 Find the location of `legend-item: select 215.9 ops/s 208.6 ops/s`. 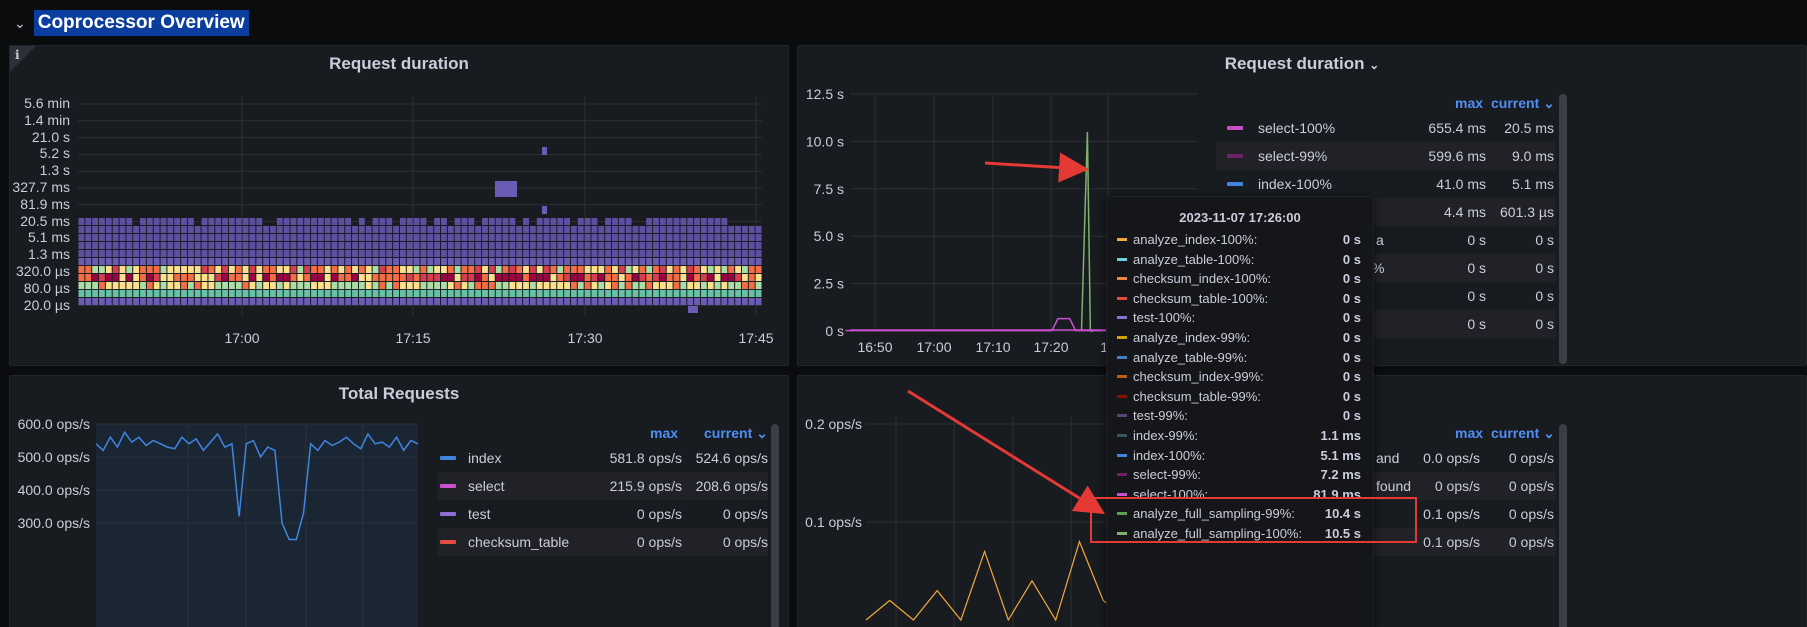

legend-item: select 215.9 ops/s 208.6 ops/s is located at coordinates (603, 486).